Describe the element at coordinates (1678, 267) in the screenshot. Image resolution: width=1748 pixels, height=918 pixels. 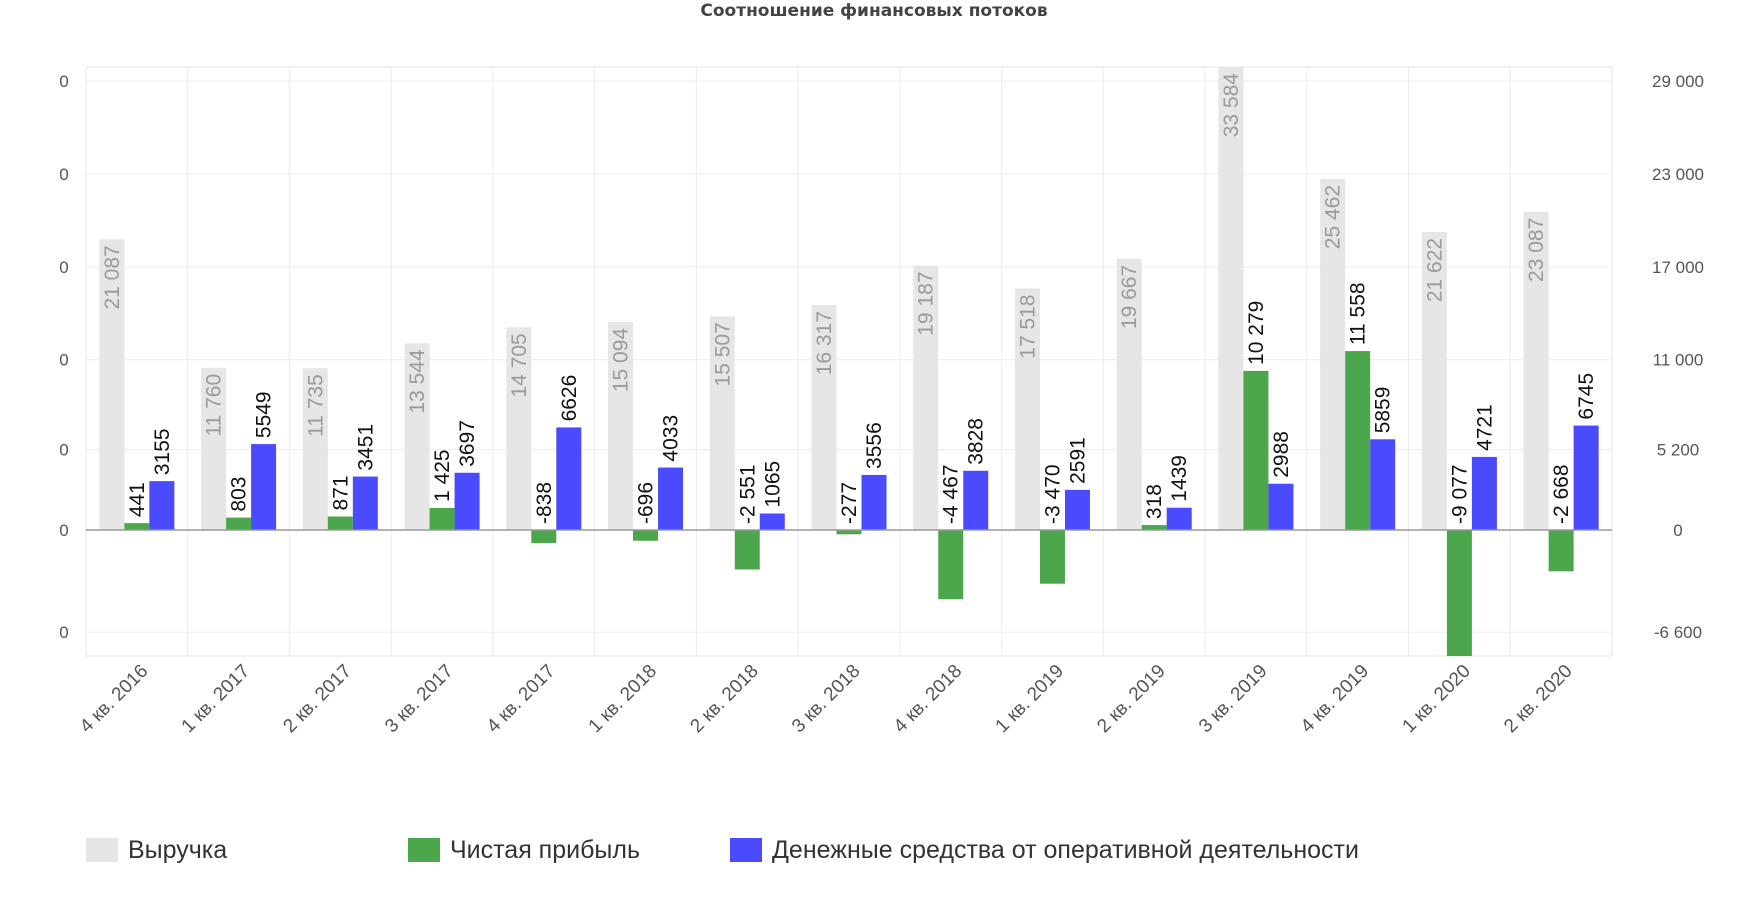
I see `y-right-tick-label: 17 000` at that location.